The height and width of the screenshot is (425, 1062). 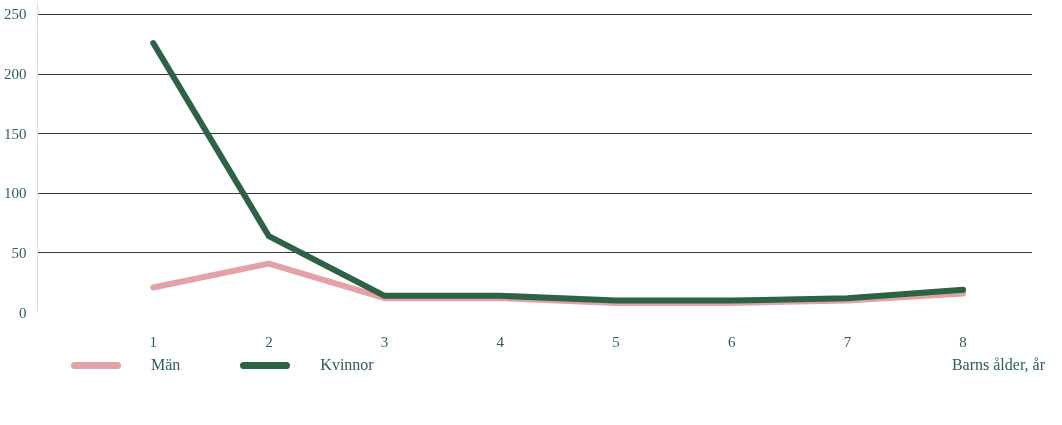 What do you see at coordinates (384, 341) in the screenshot?
I see `x-tick-label: 3` at bounding box center [384, 341].